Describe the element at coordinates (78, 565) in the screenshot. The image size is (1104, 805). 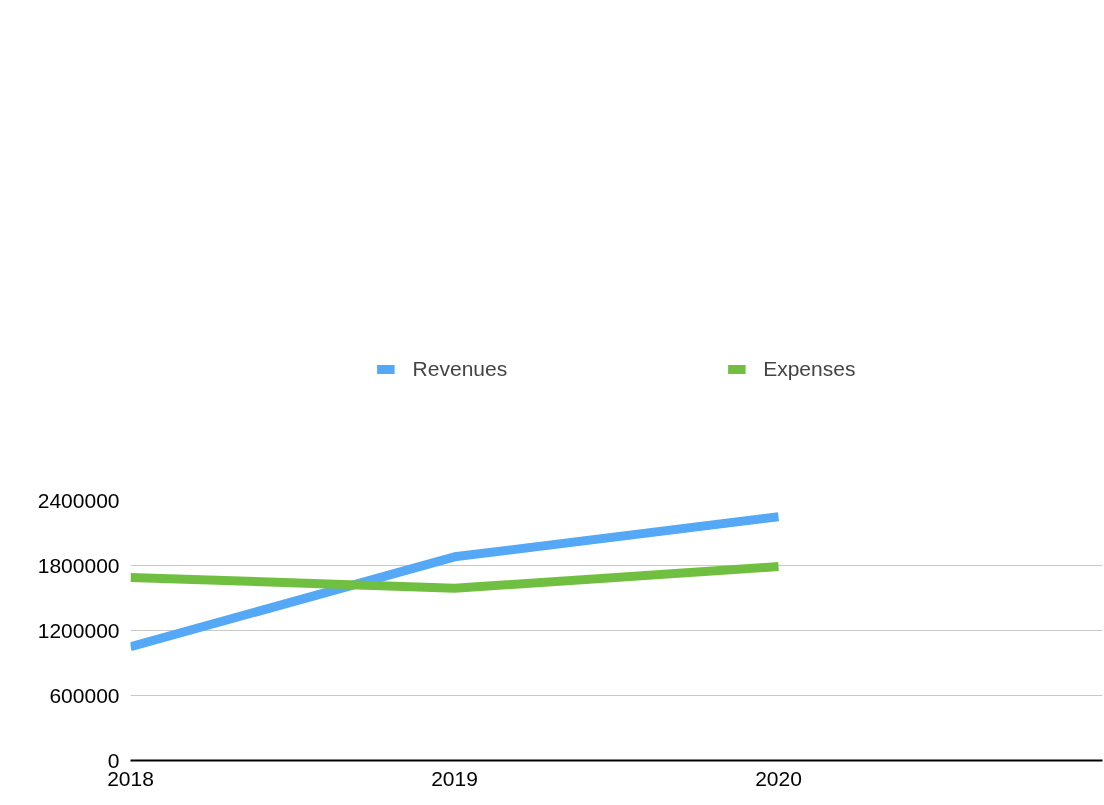
I see `y-tick-label: 1800000` at that location.